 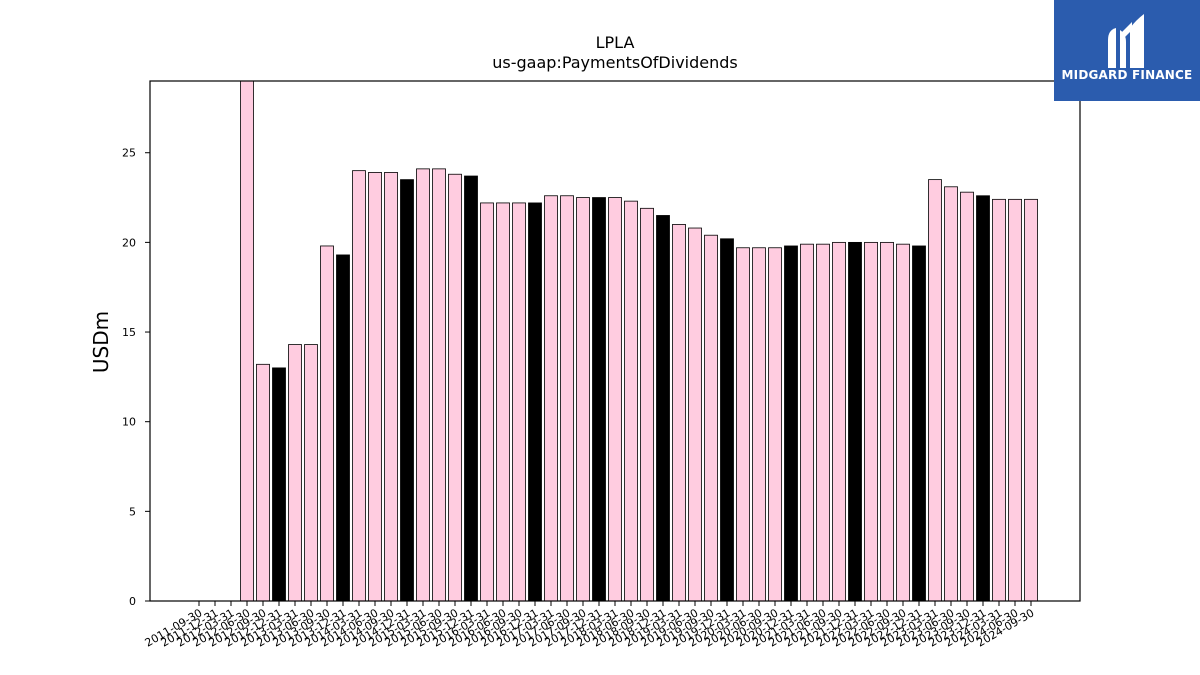 What do you see at coordinates (129, 422) in the screenshot?
I see `y-tick-label: 10` at bounding box center [129, 422].